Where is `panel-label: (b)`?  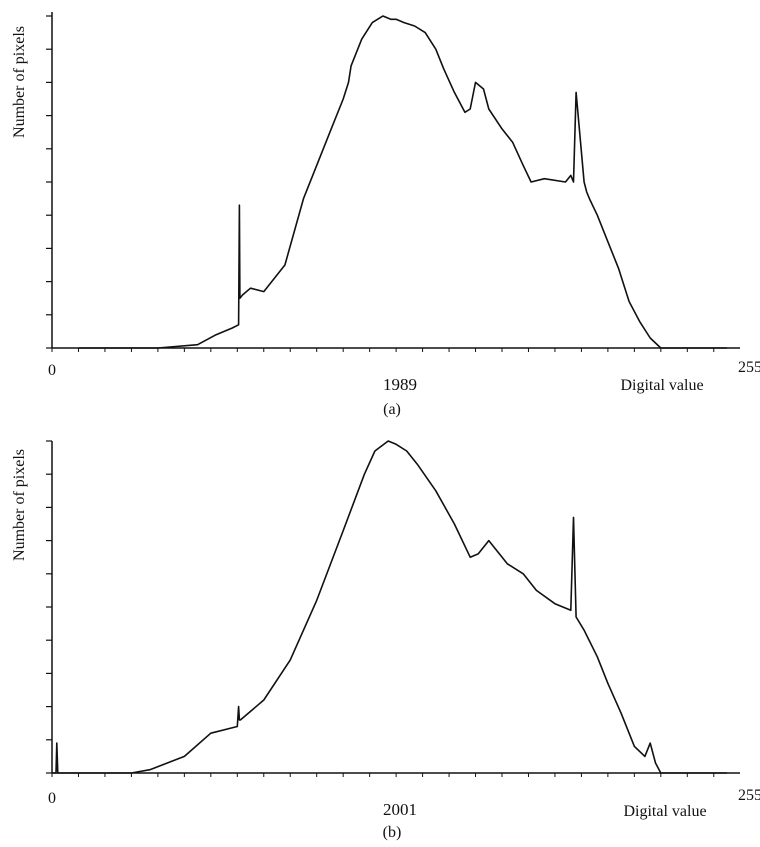 panel-label: (b) is located at coordinates (392, 832).